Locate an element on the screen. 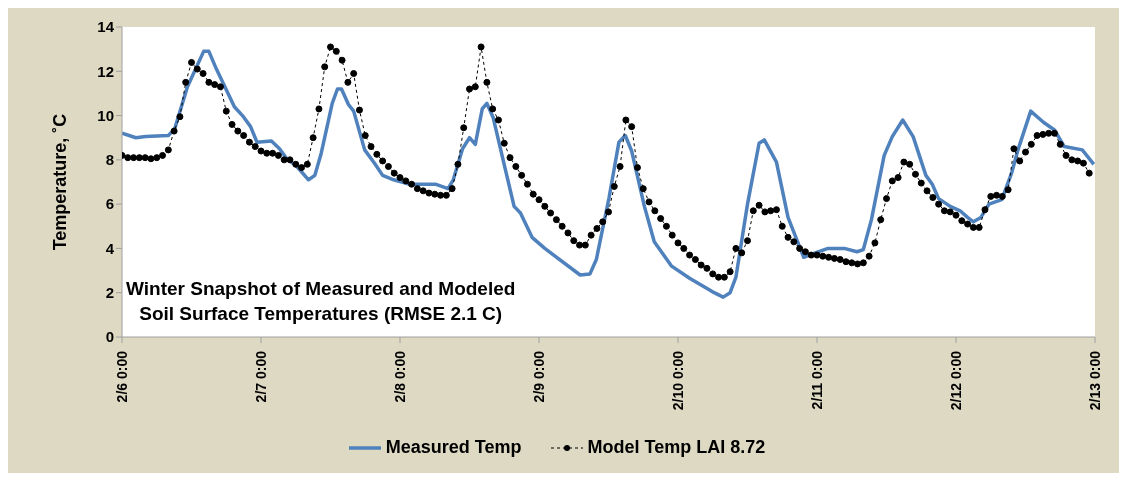 The width and height of the screenshot is (1127, 481). y-tick-label: 4 is located at coordinates (110, 248).